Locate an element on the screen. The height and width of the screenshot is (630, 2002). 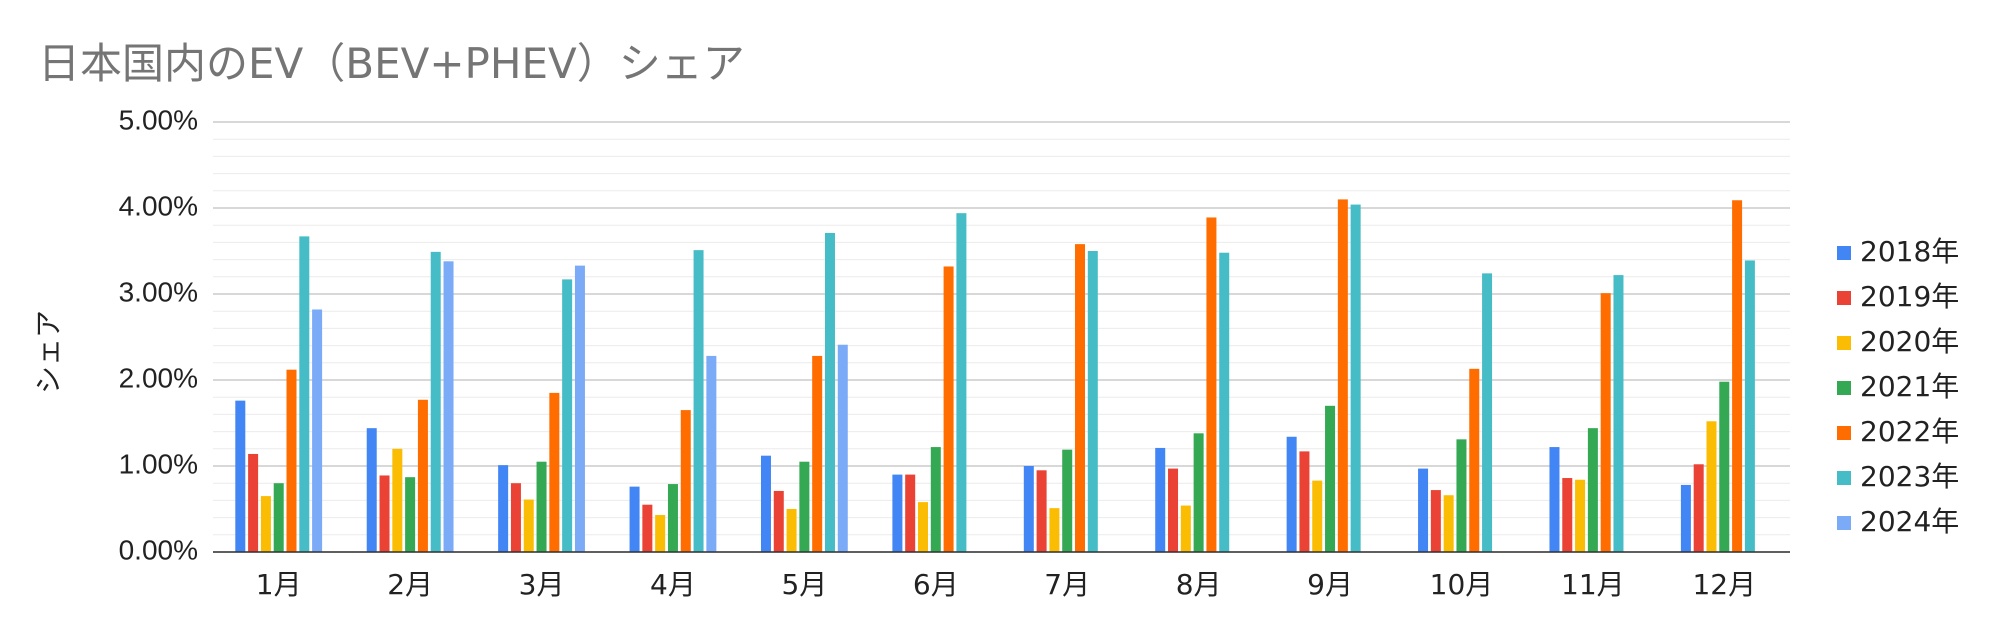
y-axis-label: シェア is located at coordinates (48, 352).